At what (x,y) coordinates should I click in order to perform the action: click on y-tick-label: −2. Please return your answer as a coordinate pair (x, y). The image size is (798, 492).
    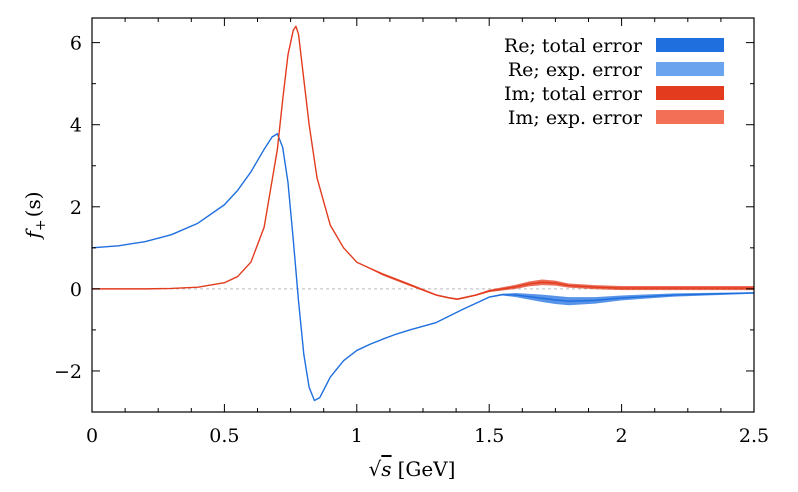
    Looking at the image, I should click on (68, 372).